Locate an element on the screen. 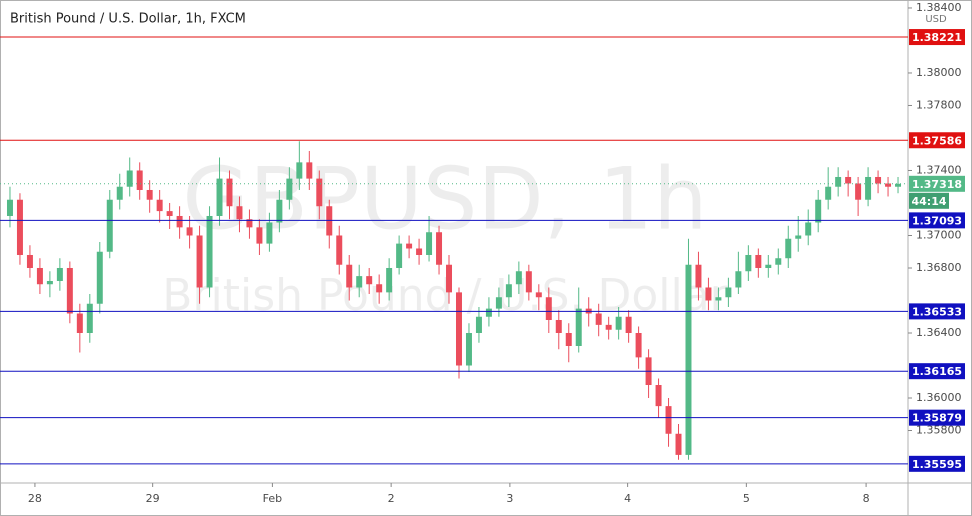  y-tick-label: 1.35800 is located at coordinates (939, 430).